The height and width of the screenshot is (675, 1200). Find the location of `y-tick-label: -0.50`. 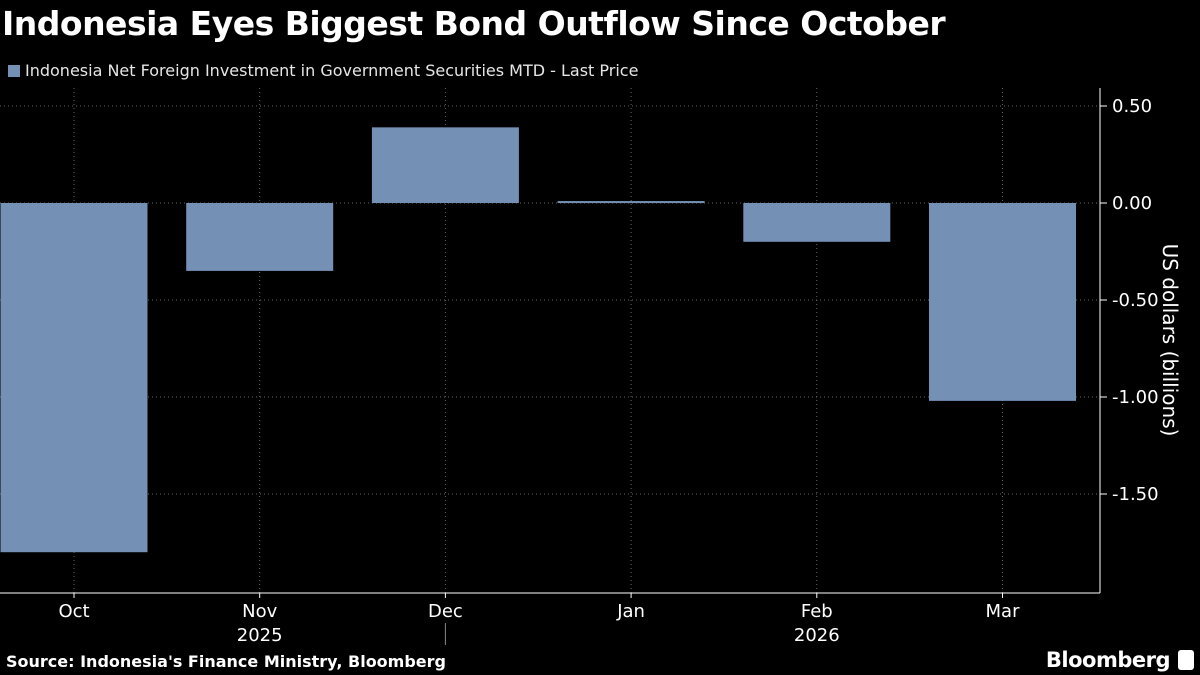

y-tick-label: -0.50 is located at coordinates (1135, 300).